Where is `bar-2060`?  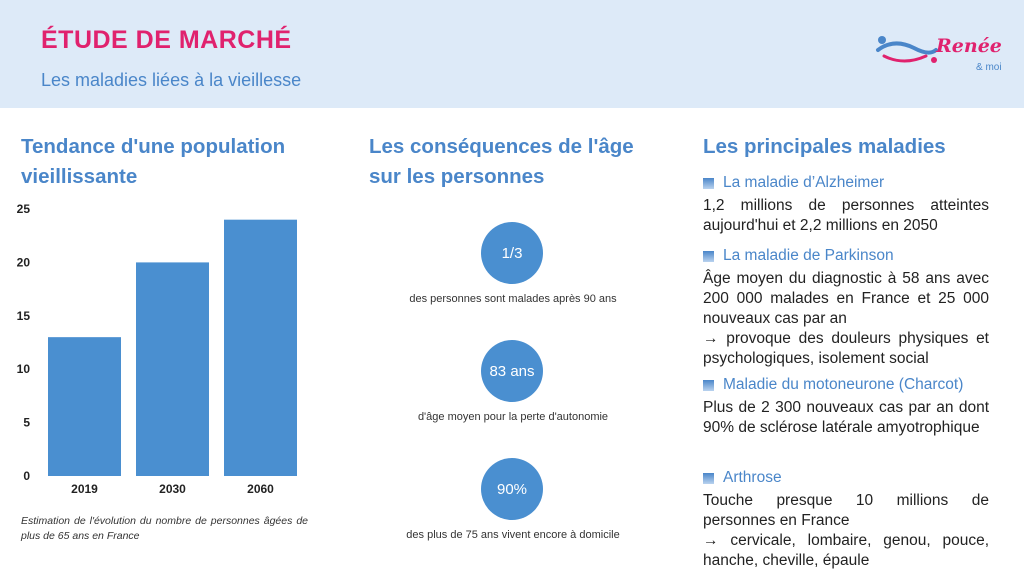 bar-2060 is located at coordinates (260, 347).